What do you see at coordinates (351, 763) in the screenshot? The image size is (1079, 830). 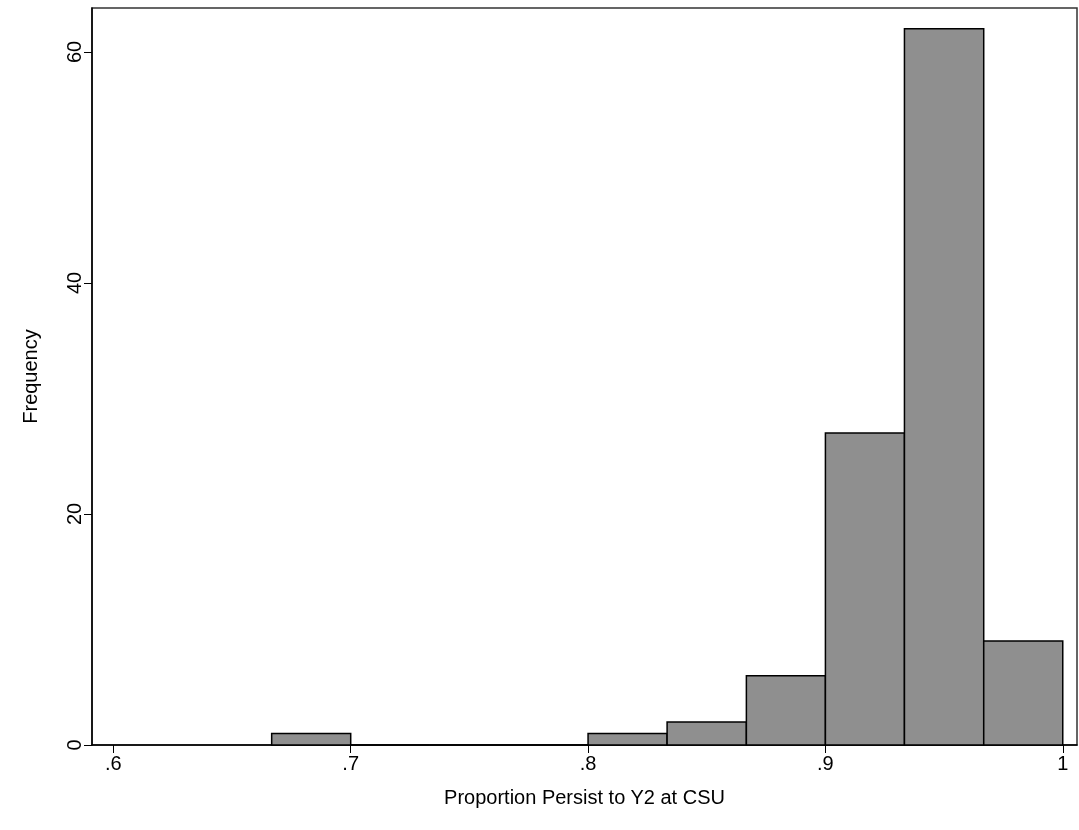 I see `x-tick-label: .7` at bounding box center [351, 763].